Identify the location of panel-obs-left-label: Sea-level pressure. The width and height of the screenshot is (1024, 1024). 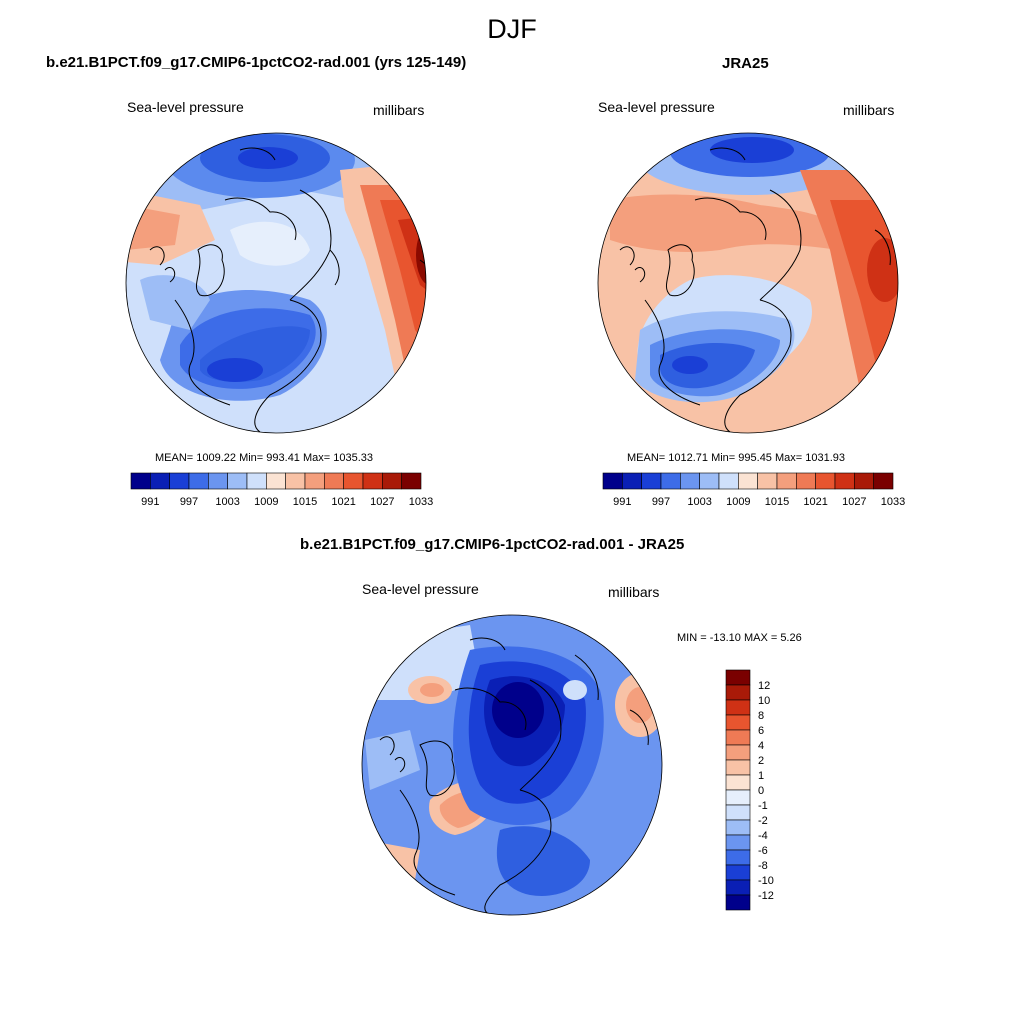
(656, 107).